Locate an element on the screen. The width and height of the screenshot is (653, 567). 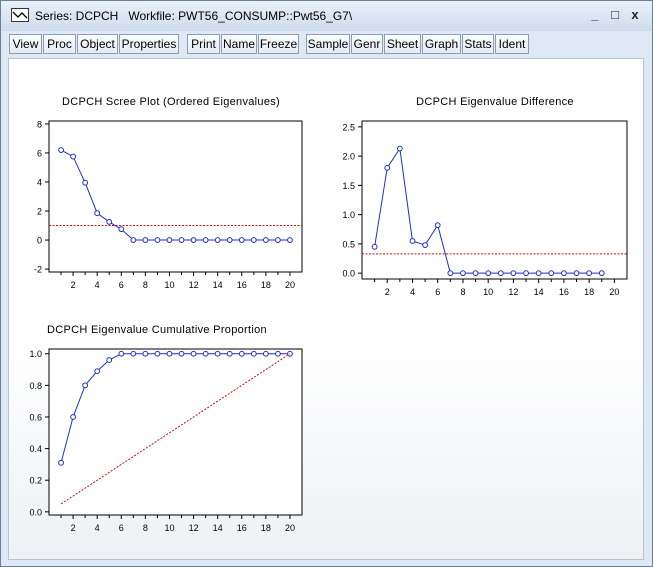
ident-button: Ident is located at coordinates (512, 44).